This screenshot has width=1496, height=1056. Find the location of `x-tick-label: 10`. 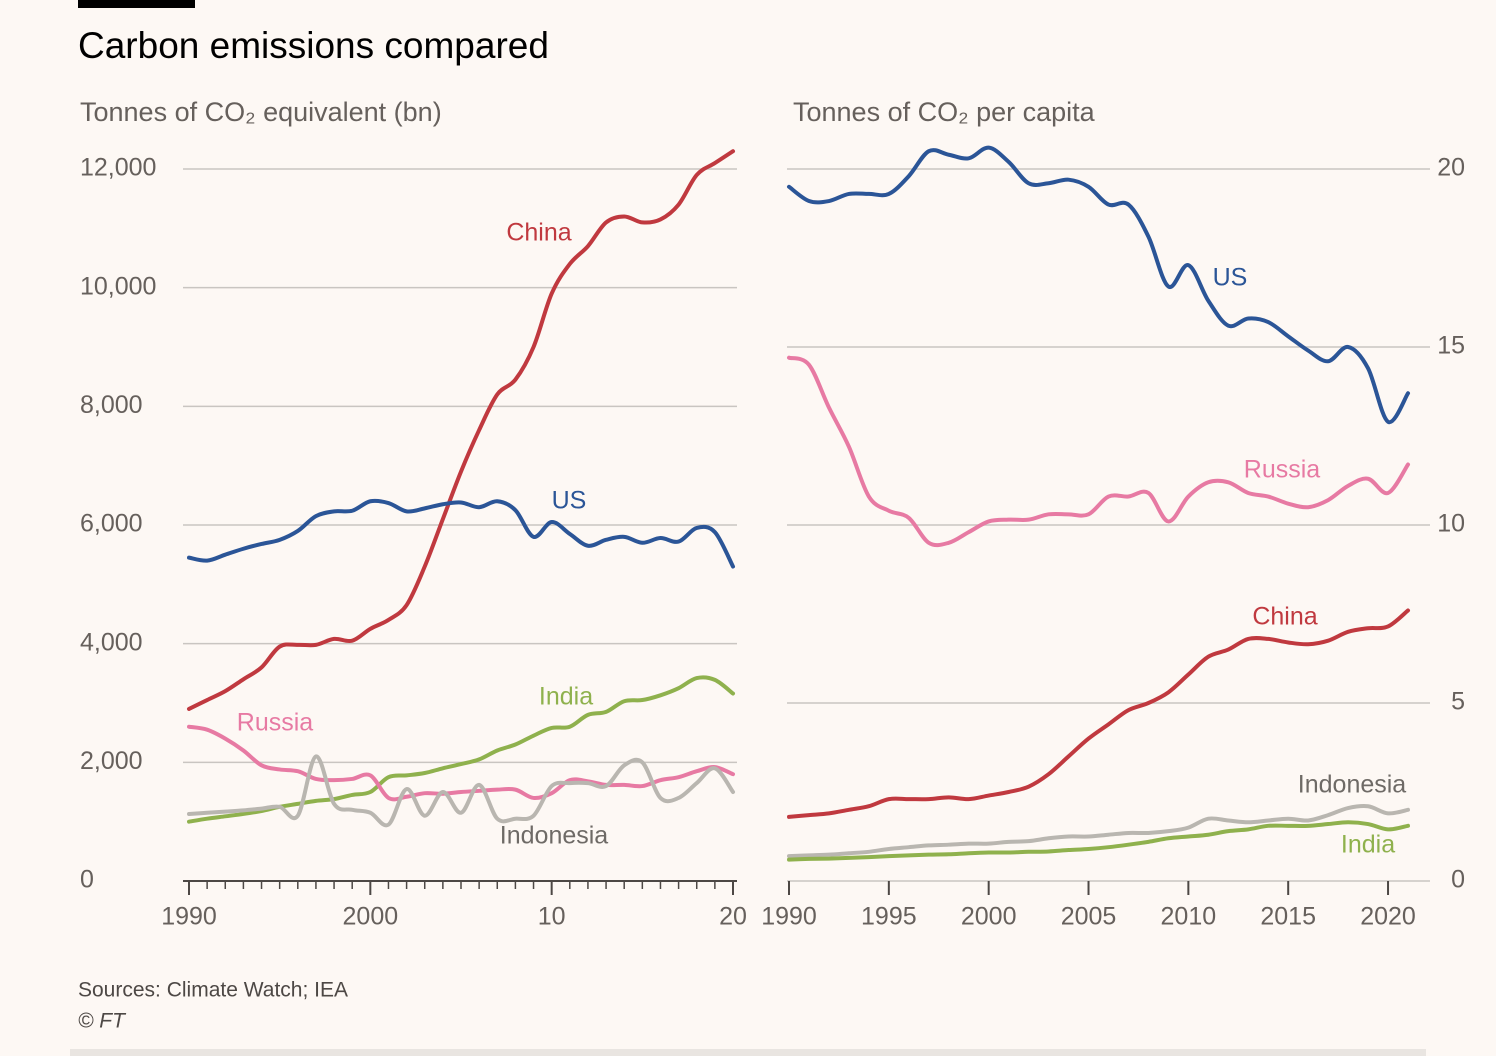

x-tick-label: 10 is located at coordinates (552, 917).